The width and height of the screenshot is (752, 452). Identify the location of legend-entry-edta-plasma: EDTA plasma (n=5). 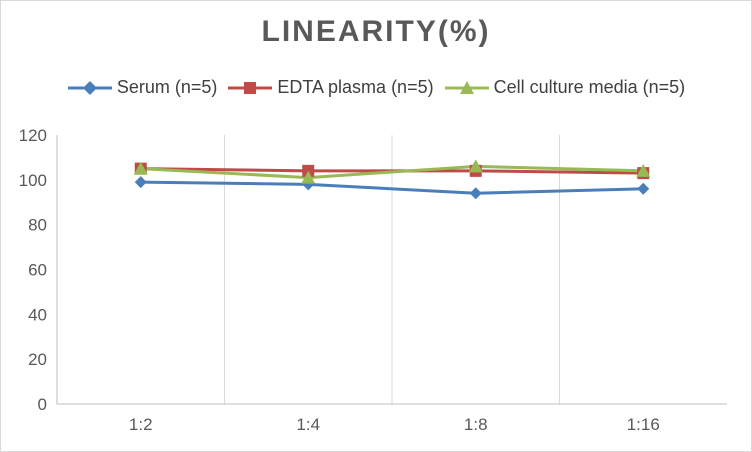
(330, 87).